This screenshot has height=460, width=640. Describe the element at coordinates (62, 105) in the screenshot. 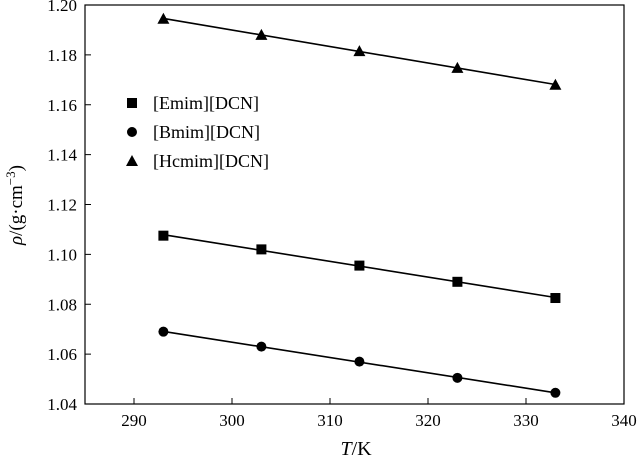

I see `y-tick-label: 1.16` at that location.